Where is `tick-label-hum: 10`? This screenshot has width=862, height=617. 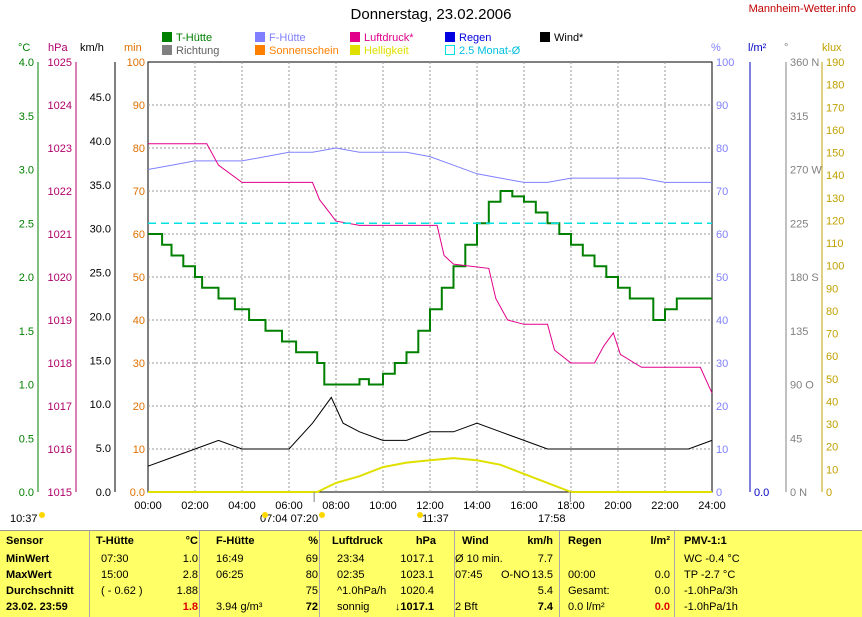 tick-label-hum: 10 is located at coordinates (722, 450).